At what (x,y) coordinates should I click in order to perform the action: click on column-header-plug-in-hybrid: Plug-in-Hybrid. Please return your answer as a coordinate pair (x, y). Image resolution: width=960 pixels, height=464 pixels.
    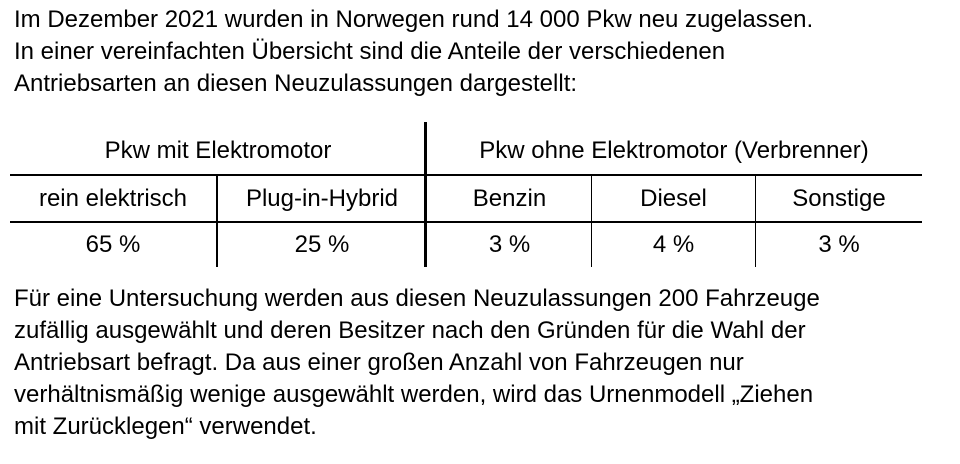
    Looking at the image, I should click on (322, 198).